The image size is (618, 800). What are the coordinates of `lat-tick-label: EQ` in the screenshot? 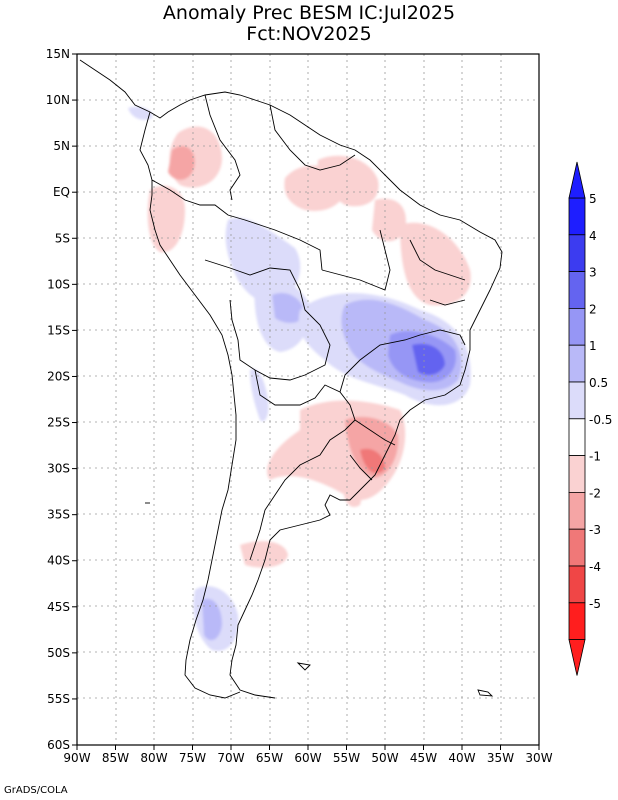 It's located at (61, 192).